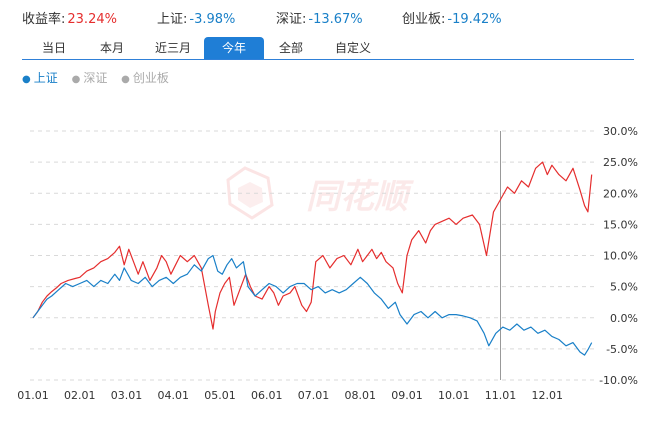 Image resolution: width=652 pixels, height=421 pixels. Describe the element at coordinates (174, 395) in the screenshot. I see `x-tick-label: 04.01` at that location.